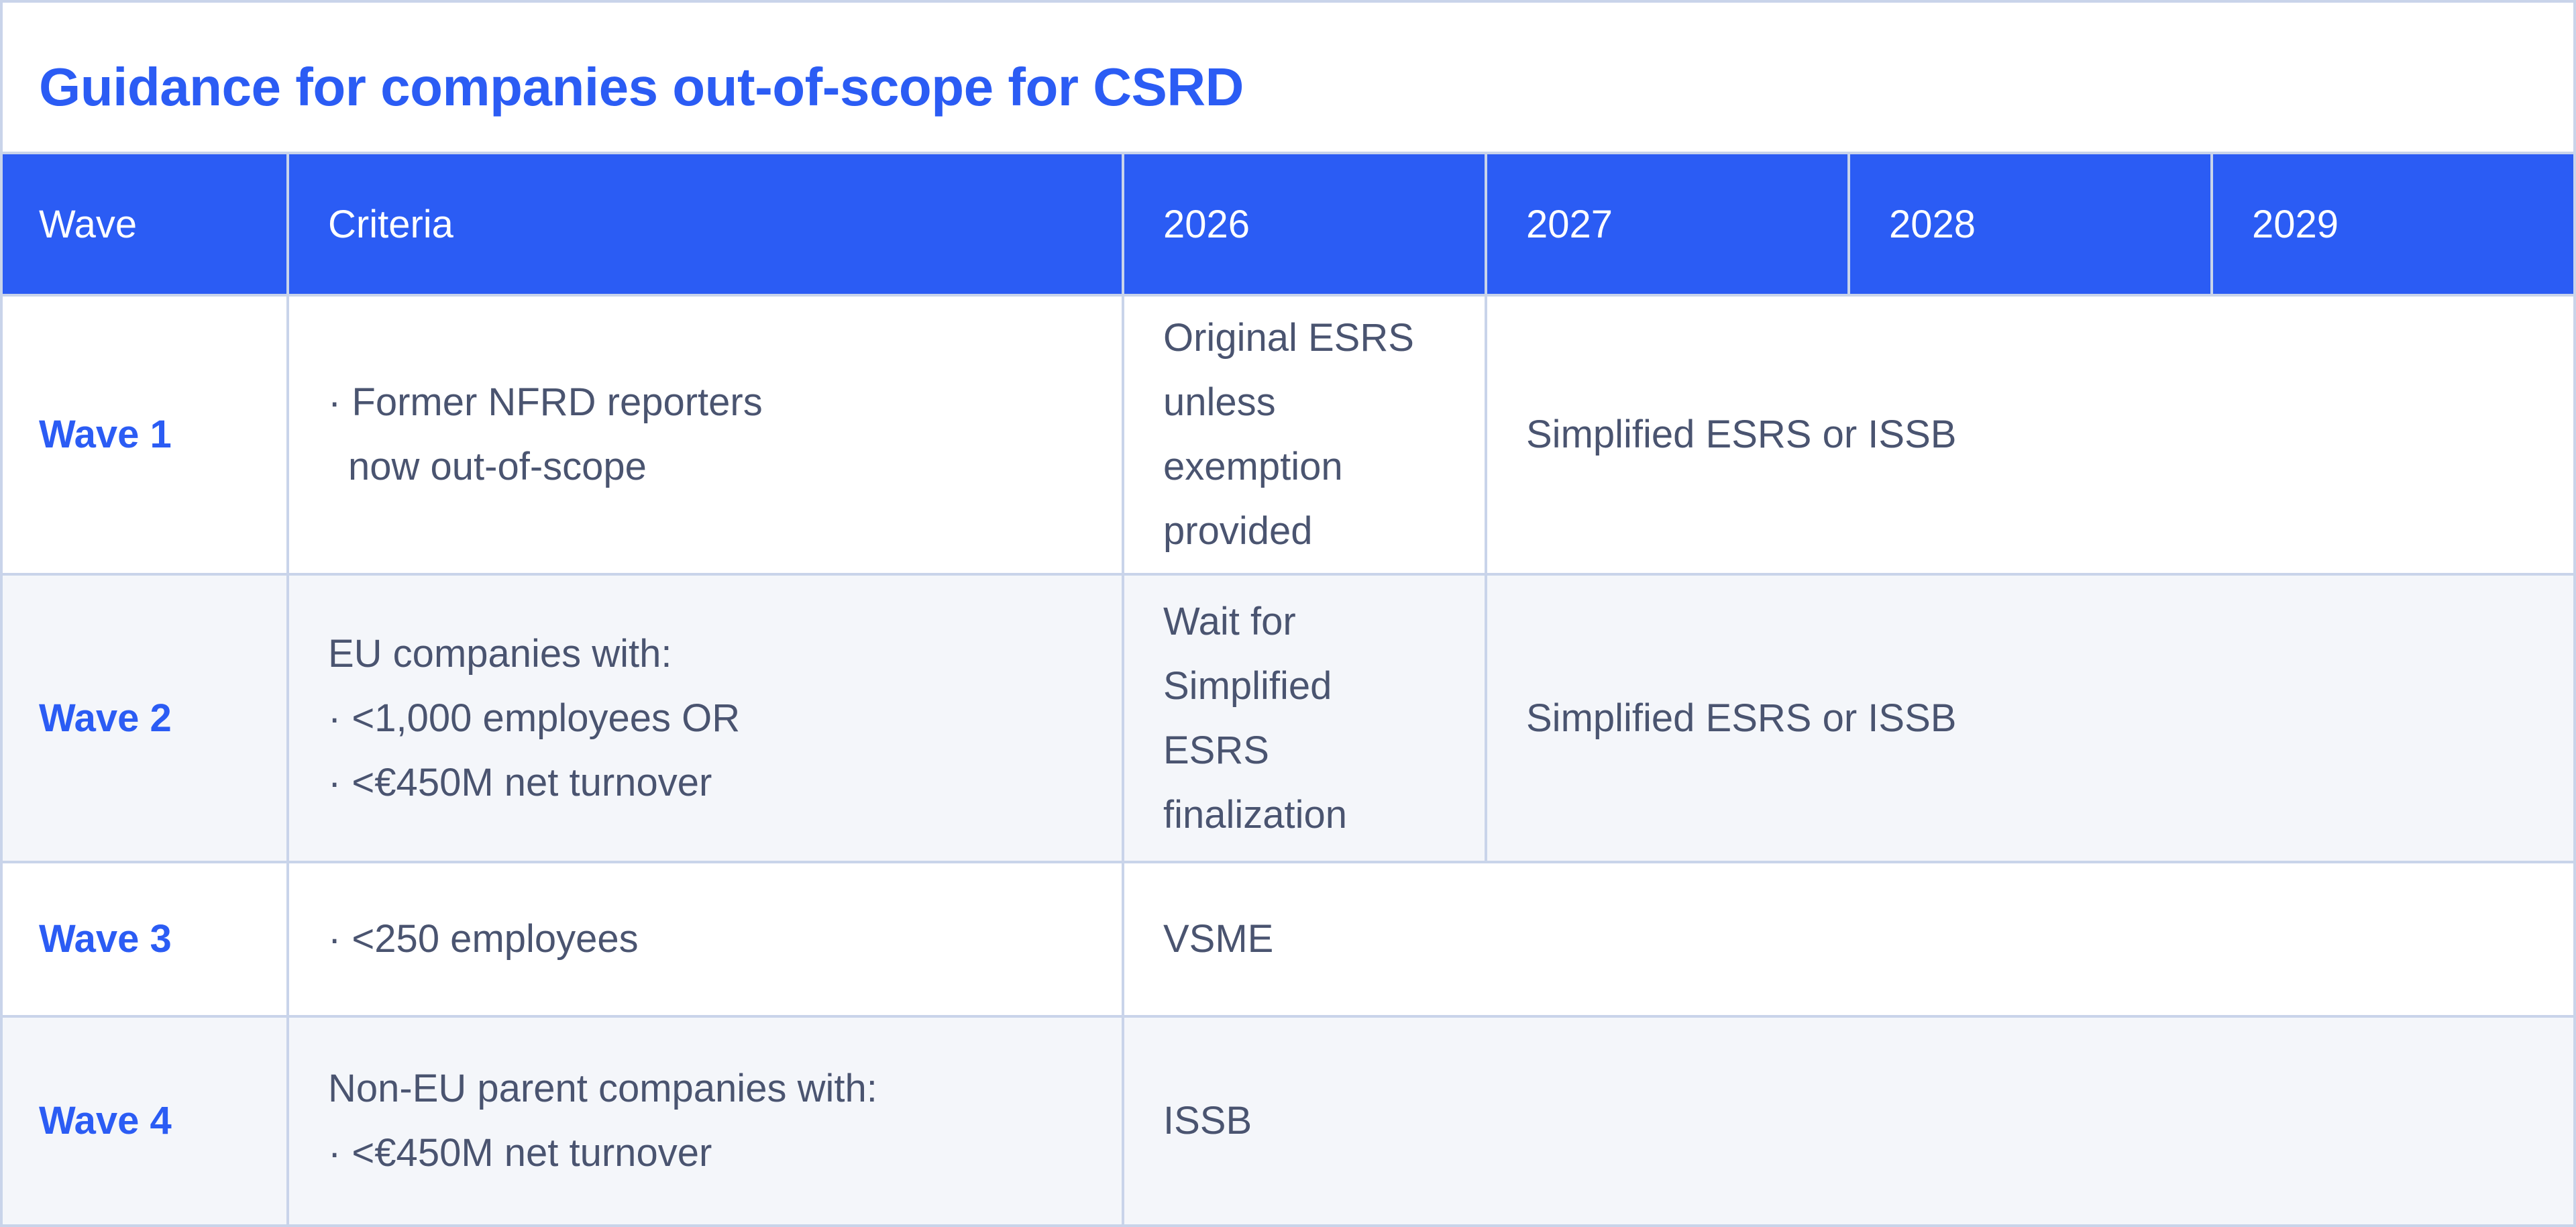 The image size is (2576, 1227). I want to click on years-2026-2029-cell: VSME, so click(1847, 939).